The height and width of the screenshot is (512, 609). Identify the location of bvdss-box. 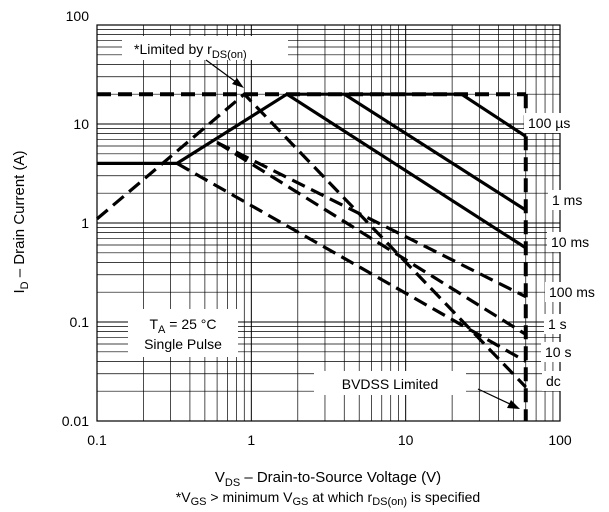
(390, 383).